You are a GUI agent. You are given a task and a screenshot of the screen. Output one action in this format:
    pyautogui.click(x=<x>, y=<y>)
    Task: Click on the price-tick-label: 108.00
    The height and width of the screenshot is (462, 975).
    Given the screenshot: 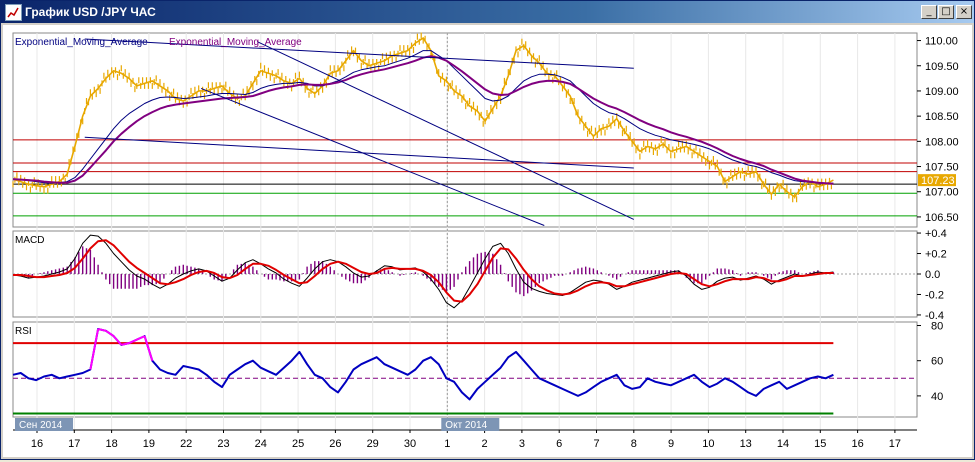 What is the action you would take?
    pyautogui.click(x=942, y=142)
    